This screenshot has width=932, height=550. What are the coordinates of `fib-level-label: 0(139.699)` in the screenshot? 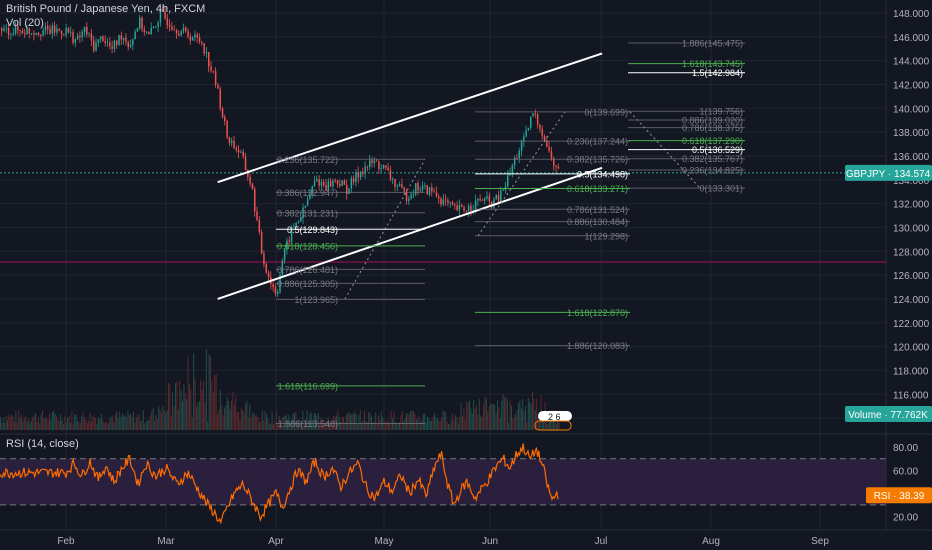 It's located at (606, 112).